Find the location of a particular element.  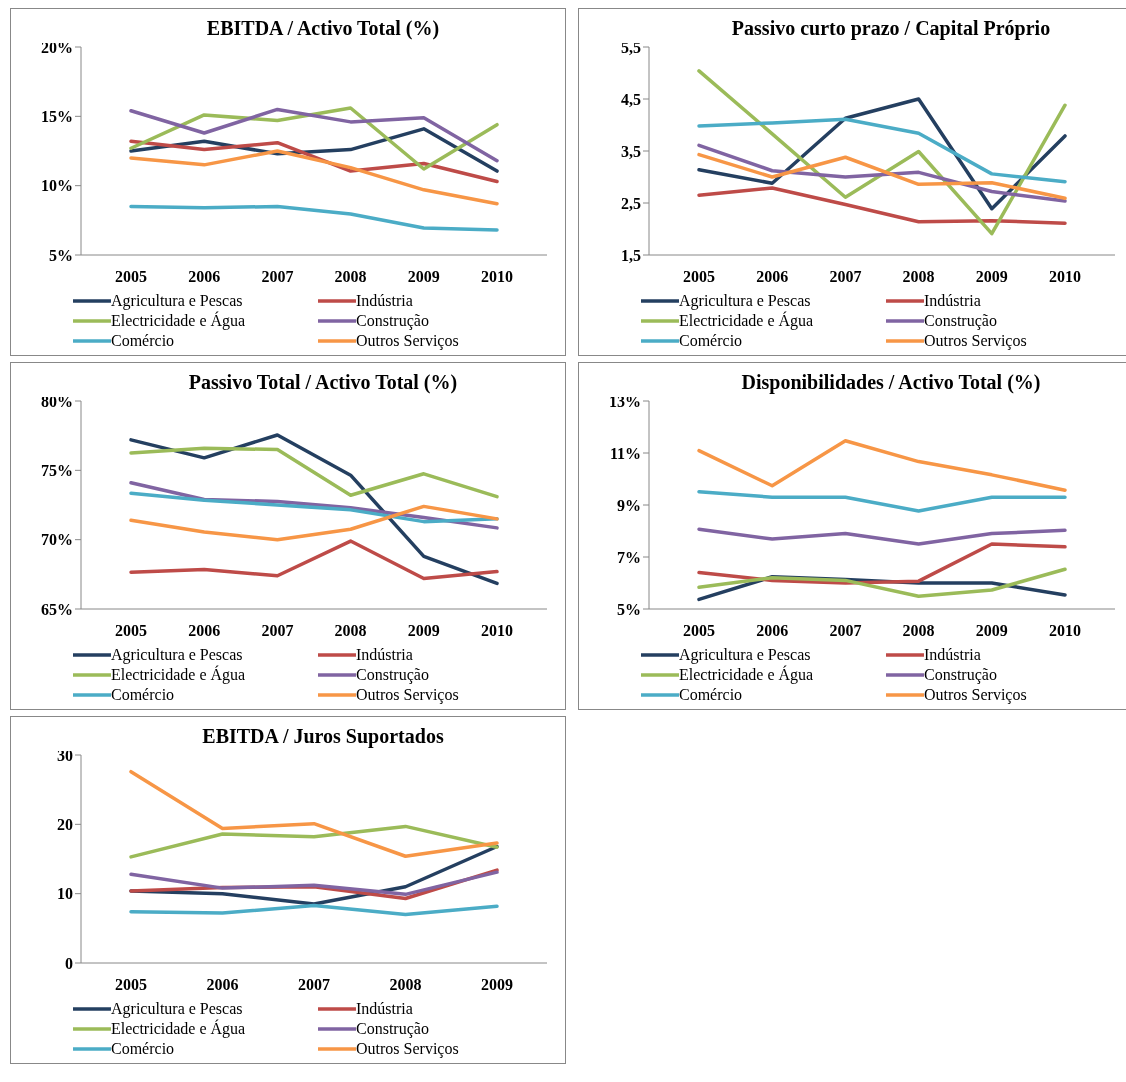

y-tick-label: 11% is located at coordinates (625, 453).